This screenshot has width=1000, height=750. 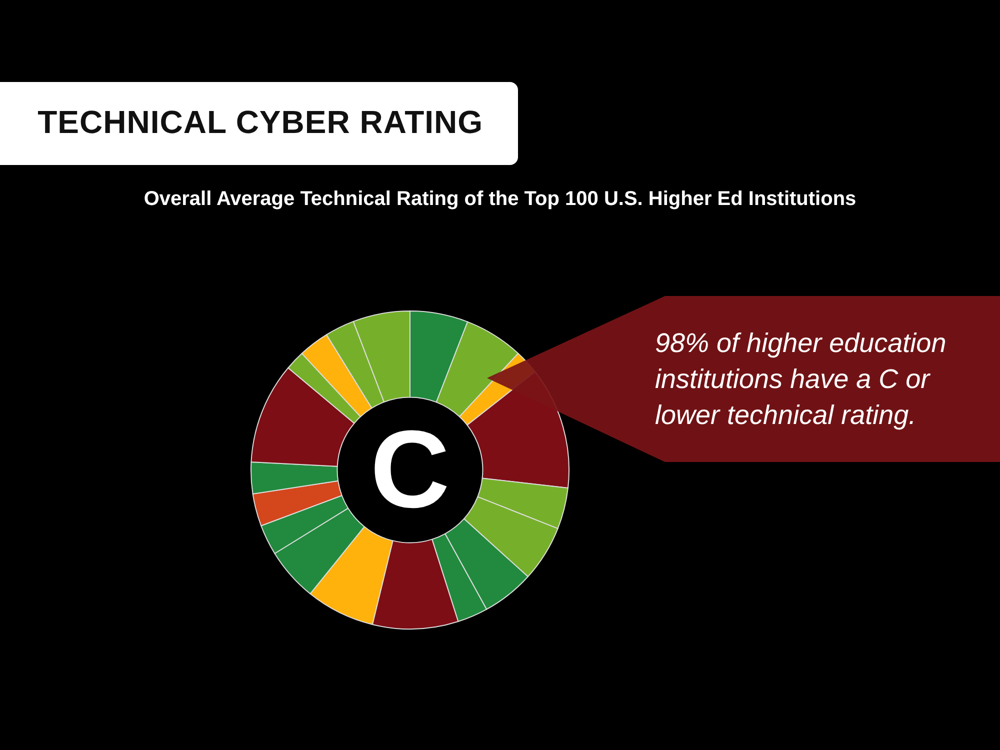 What do you see at coordinates (500, 199) in the screenshot?
I see `chart-subtitle: Overall Average Technical Rating of the Top 100 U.S. Higher Ed Institutions` at bounding box center [500, 199].